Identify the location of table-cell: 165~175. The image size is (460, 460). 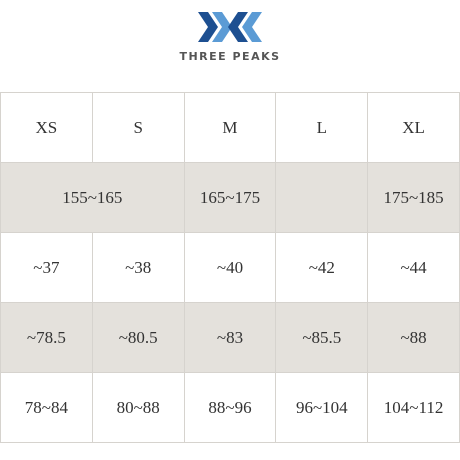
(230, 197).